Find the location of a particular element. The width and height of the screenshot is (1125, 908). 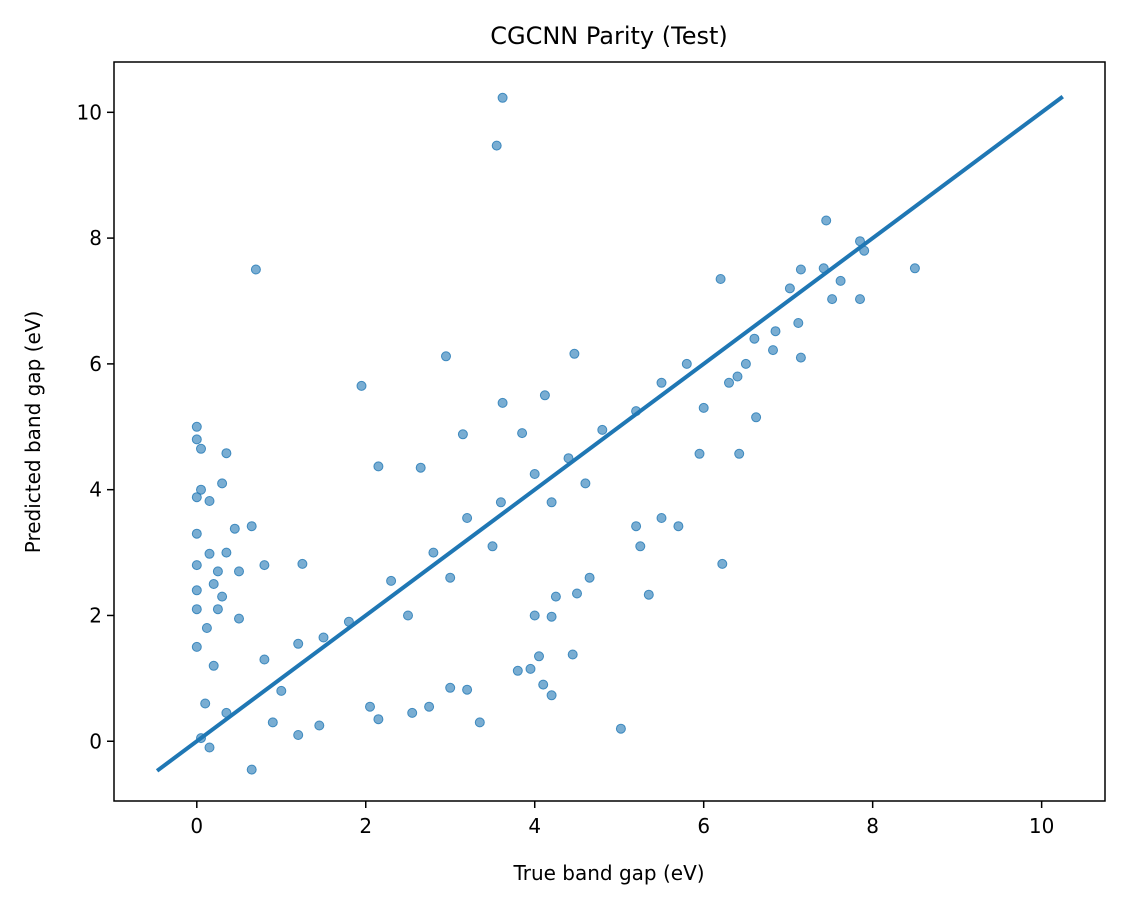

x-axis-label: True band gap (eV) is located at coordinates (608, 873).